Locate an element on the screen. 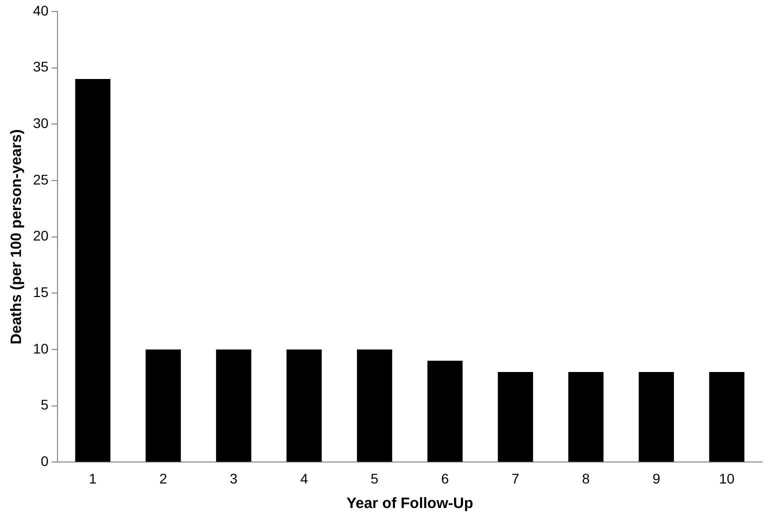 Image resolution: width=772 pixels, height=521 pixels. x-tick-label: 7 is located at coordinates (516, 478).